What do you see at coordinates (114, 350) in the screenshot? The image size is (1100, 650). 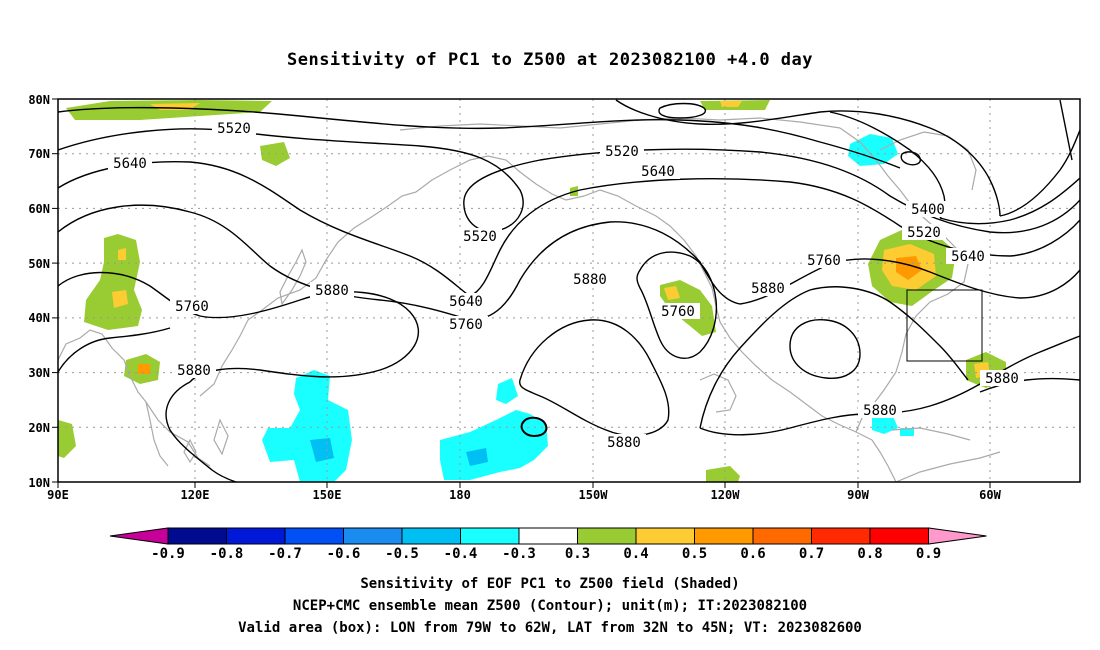 I see `contour-line-5880-asia` at bounding box center [114, 350].